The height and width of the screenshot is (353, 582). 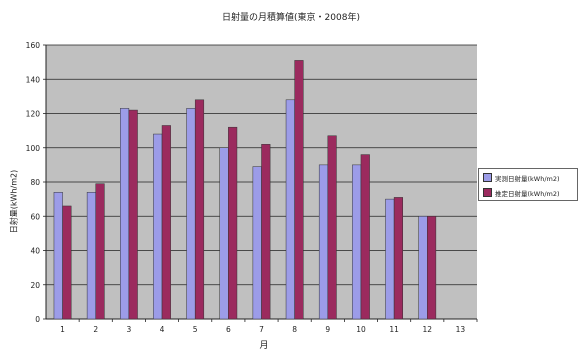 I want to click on y-tick-label: 140, so click(x=33, y=79).